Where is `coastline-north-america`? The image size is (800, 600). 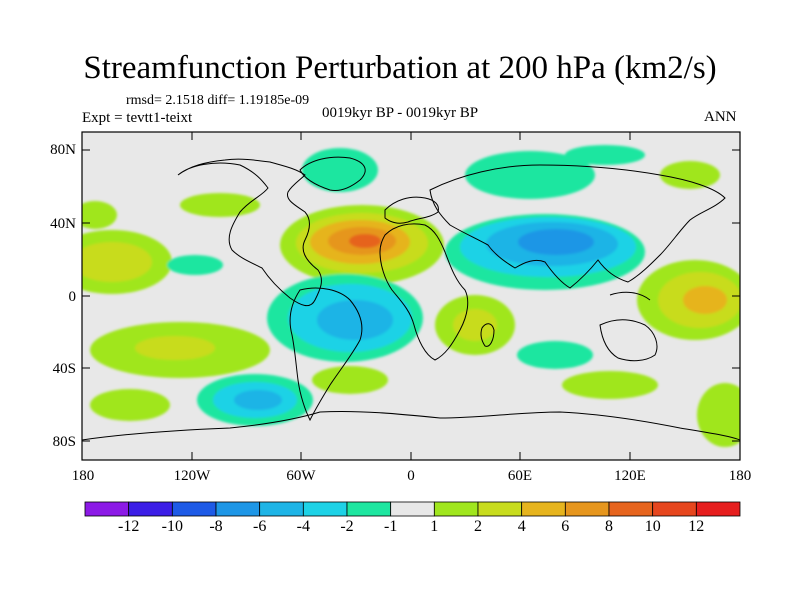
coastline-north-america is located at coordinates (249, 232).